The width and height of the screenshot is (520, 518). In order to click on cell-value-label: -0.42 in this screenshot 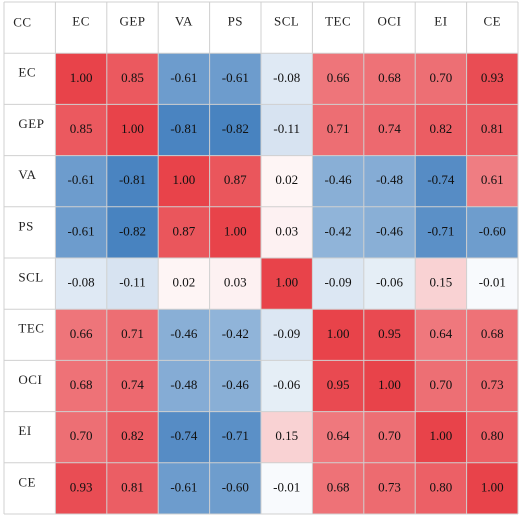, I will do `click(338, 230)`.